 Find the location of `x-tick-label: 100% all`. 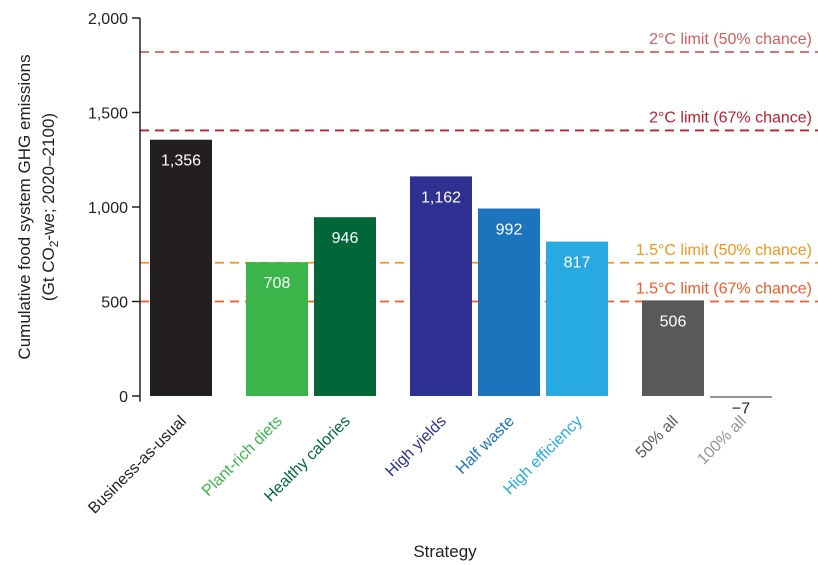

x-tick-label: 100% all is located at coordinates (721, 440).